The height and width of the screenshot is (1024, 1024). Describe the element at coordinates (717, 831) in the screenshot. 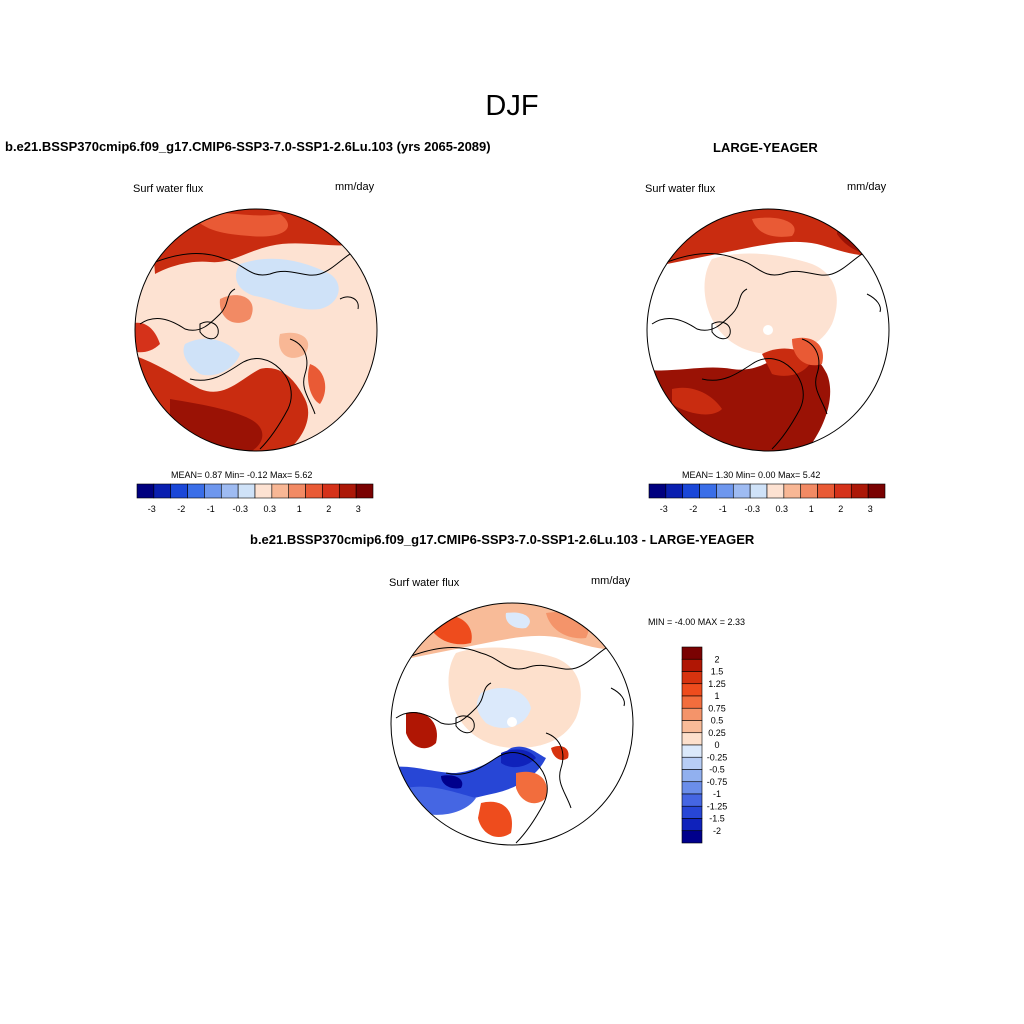

I see `diff-colorbar-label: -2` at that location.